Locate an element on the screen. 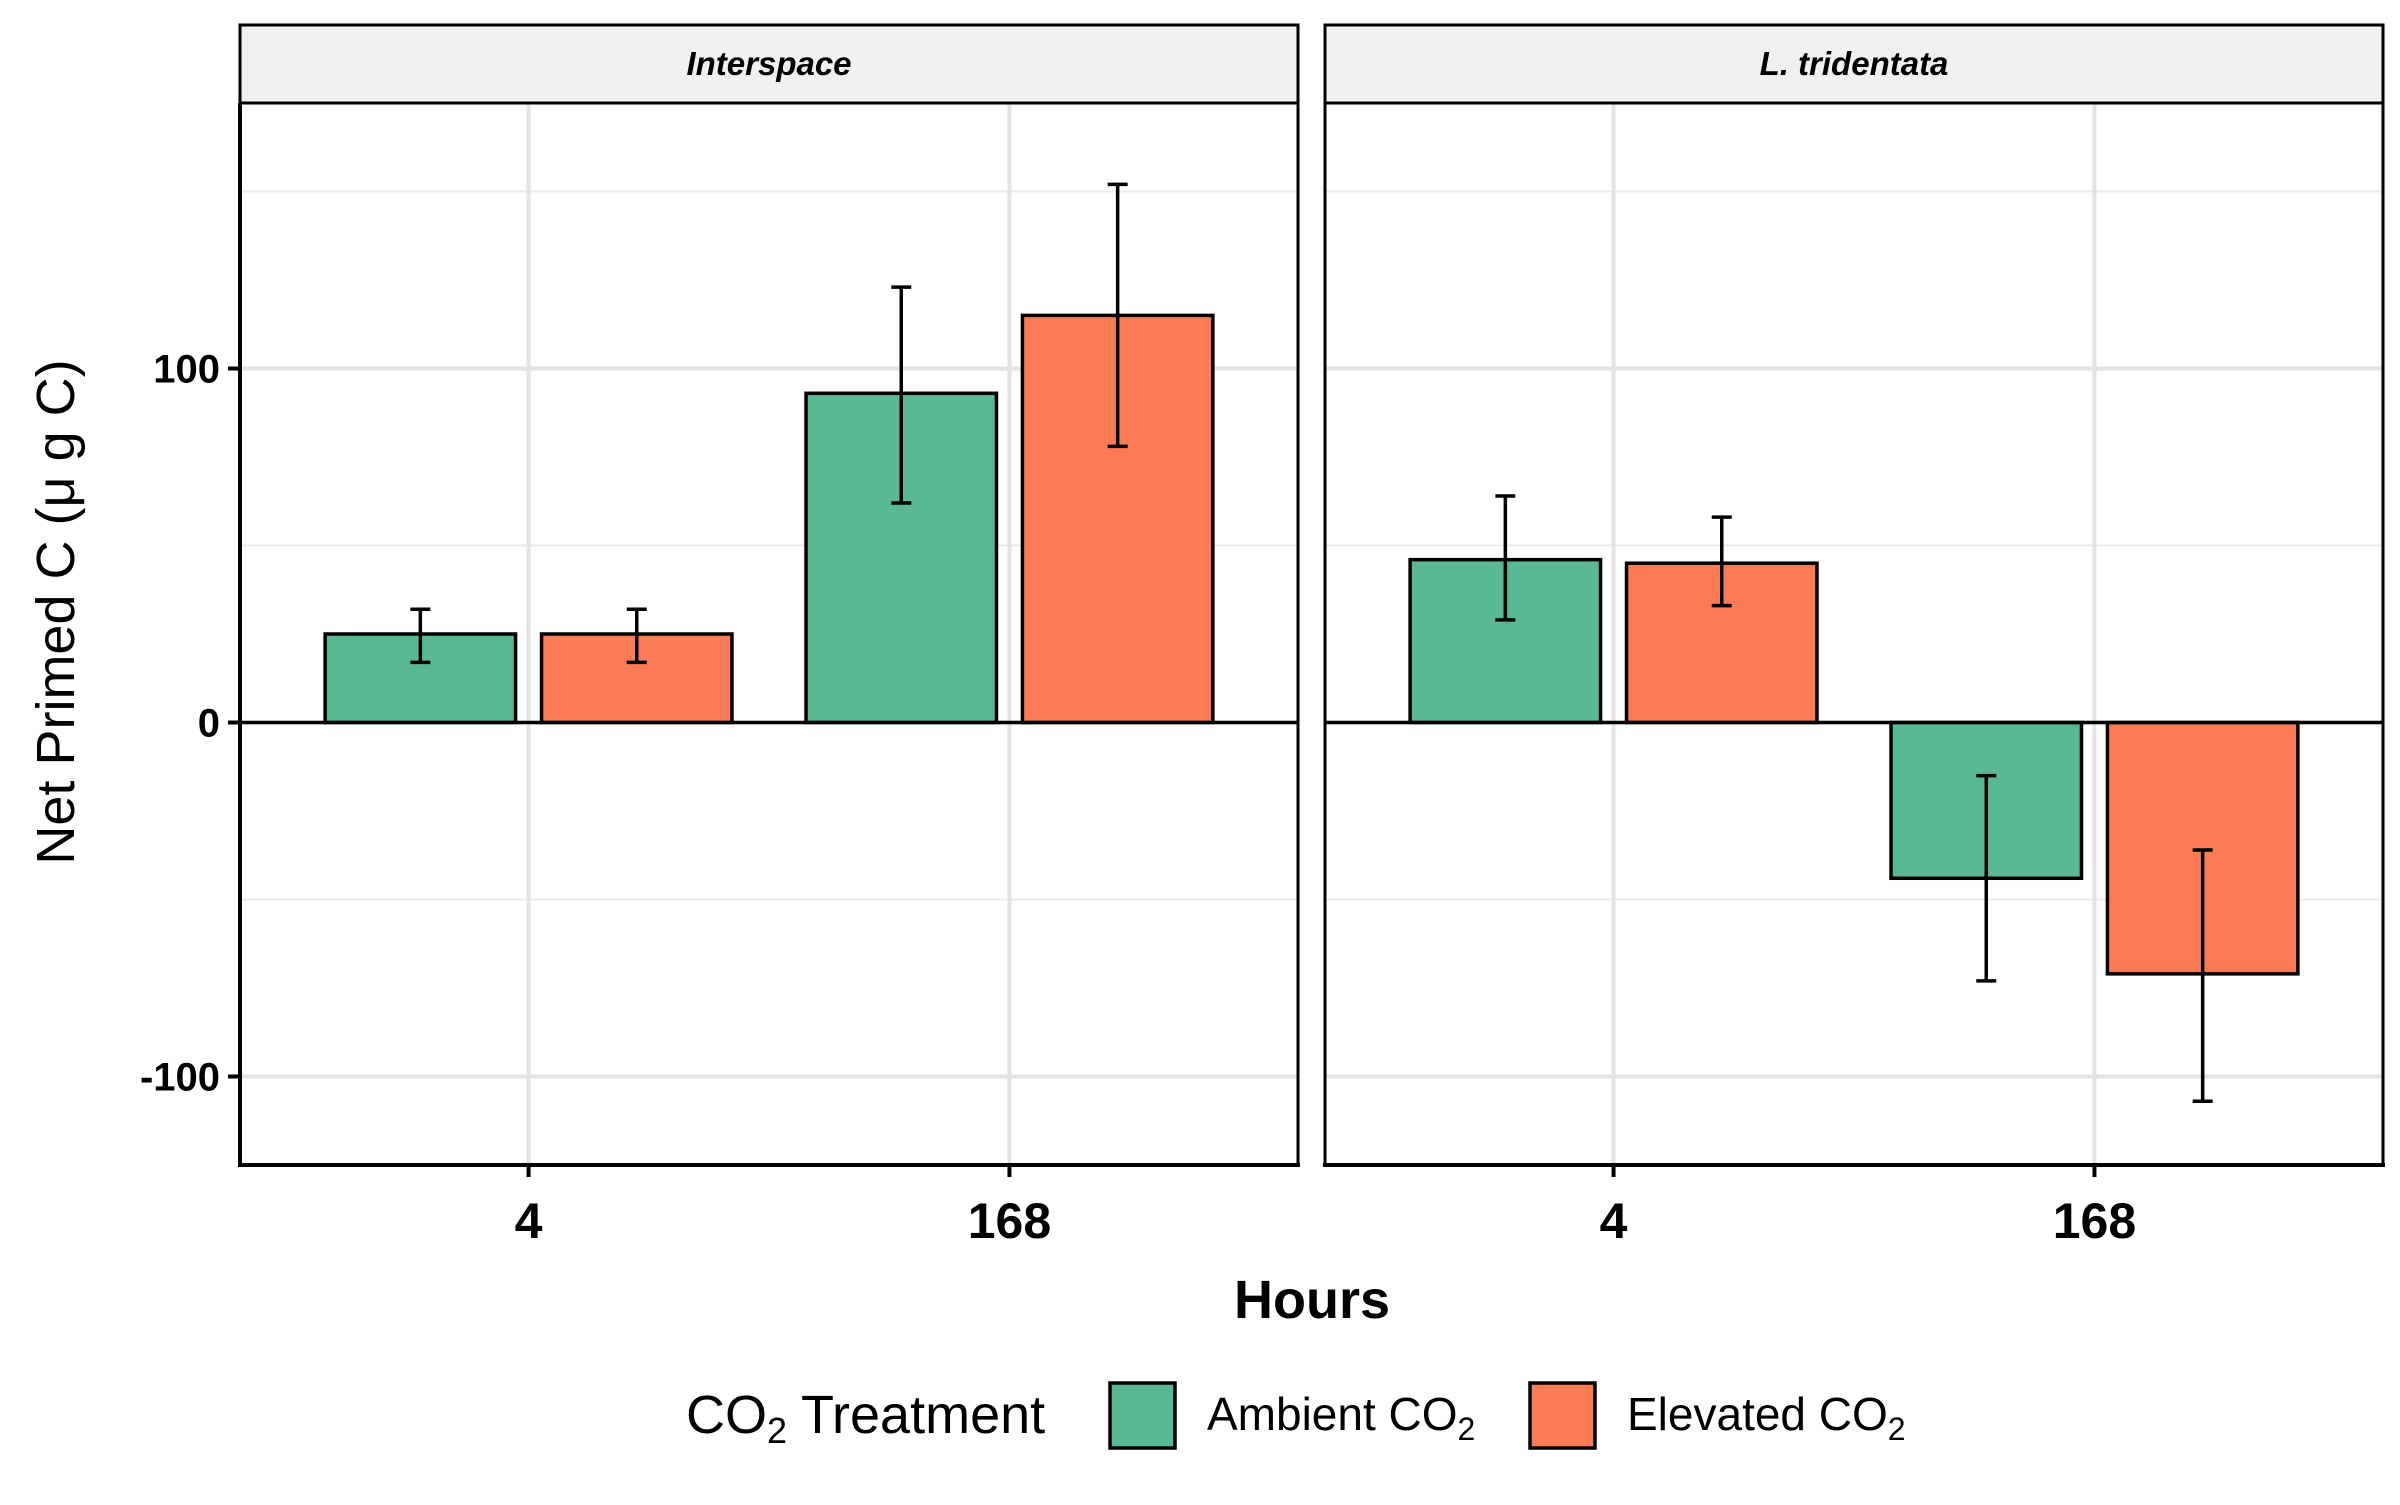 The image size is (2400, 1505). legend-label-0: Ambient CO2 is located at coordinates (1341, 1417).